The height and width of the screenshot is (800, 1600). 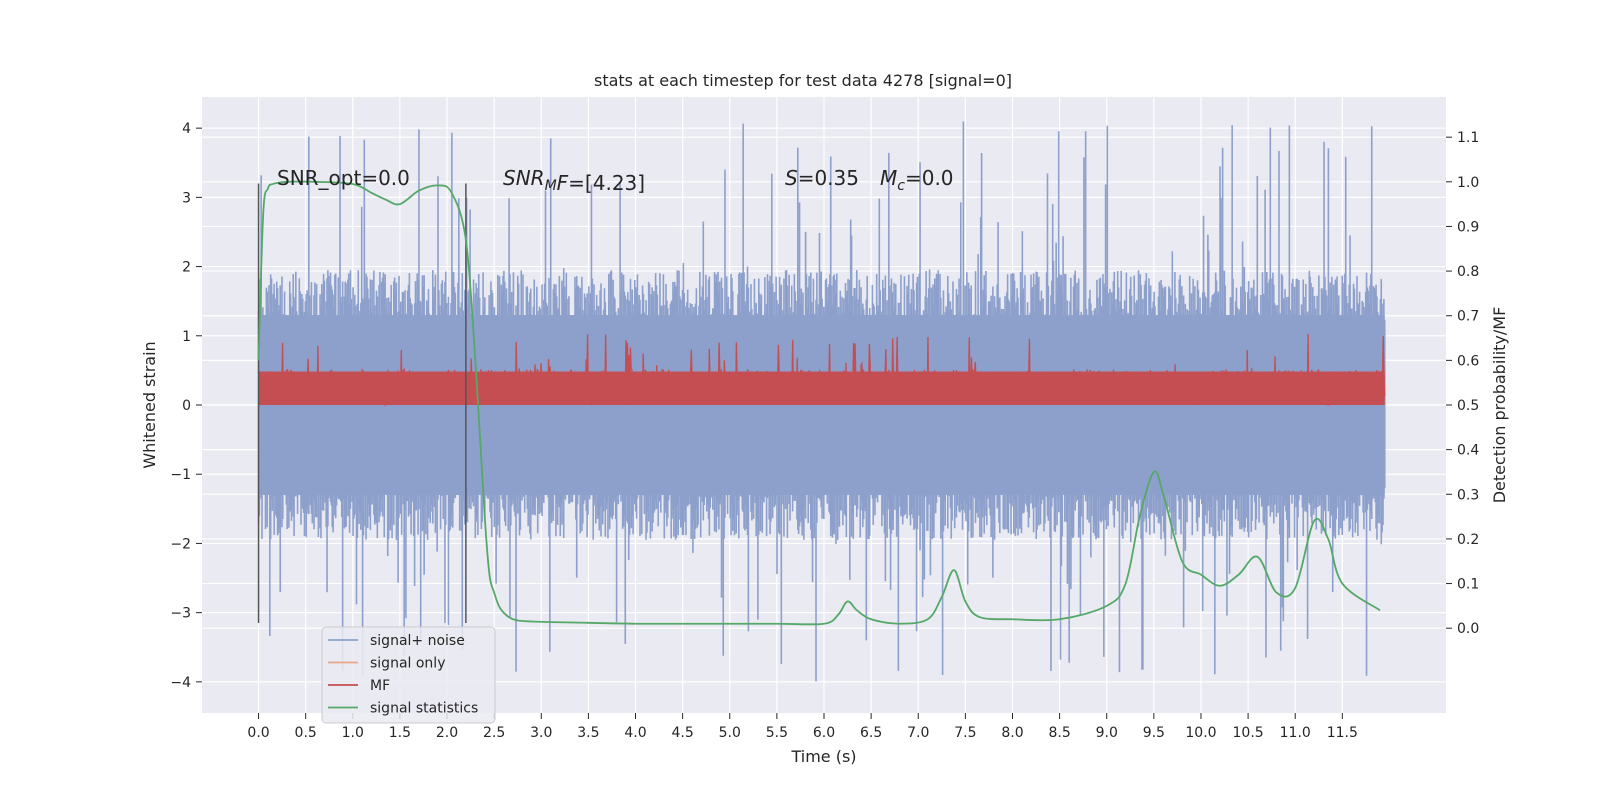 What do you see at coordinates (1499, 405) in the screenshot?
I see `y2-axis-label: Detection probability/MF` at bounding box center [1499, 405].